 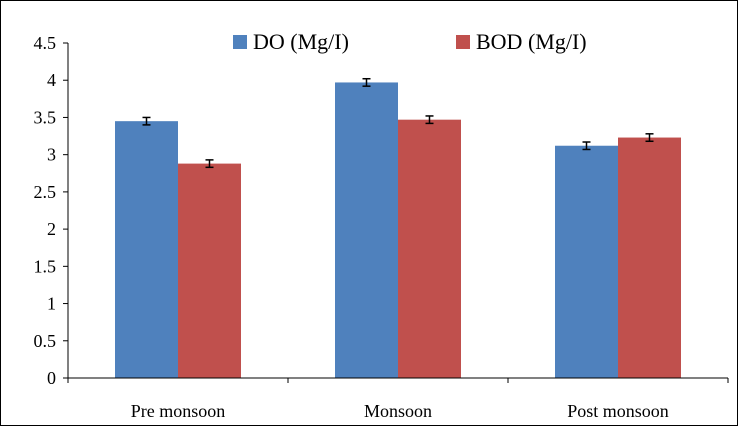 I want to click on y-tick-label: 3.5, so click(x=45, y=117).